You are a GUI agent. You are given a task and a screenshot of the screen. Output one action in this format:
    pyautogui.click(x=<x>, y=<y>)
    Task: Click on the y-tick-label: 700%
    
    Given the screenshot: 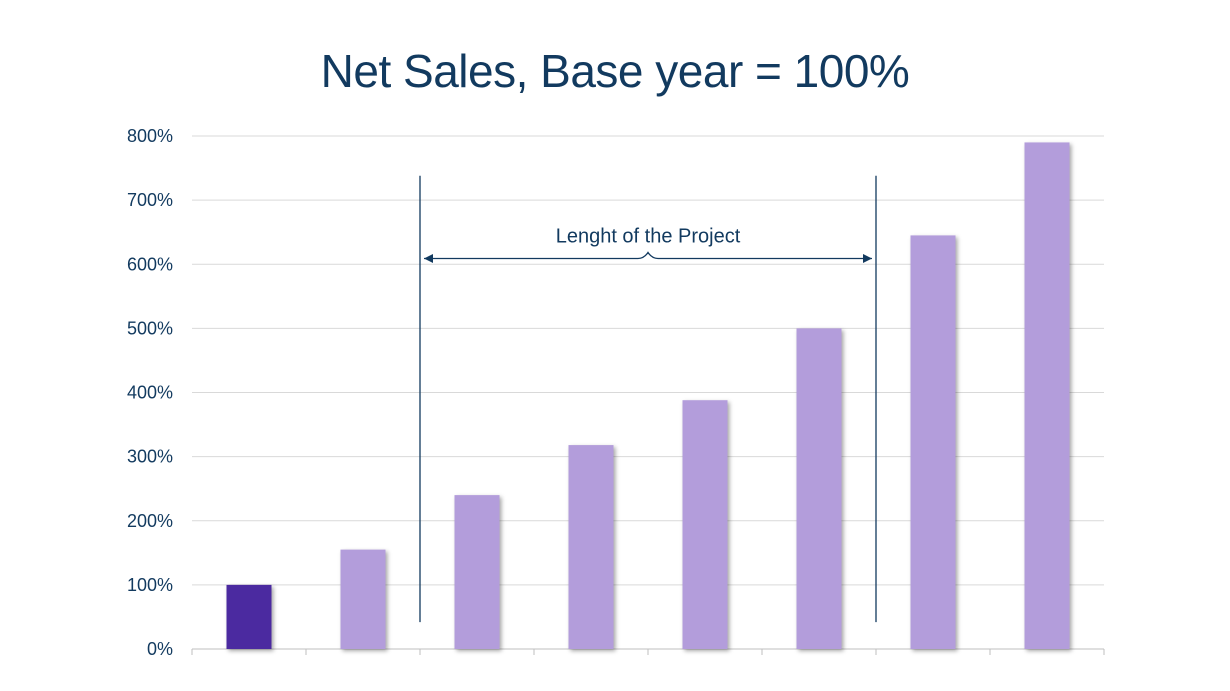 What is the action you would take?
    pyautogui.click(x=150, y=200)
    